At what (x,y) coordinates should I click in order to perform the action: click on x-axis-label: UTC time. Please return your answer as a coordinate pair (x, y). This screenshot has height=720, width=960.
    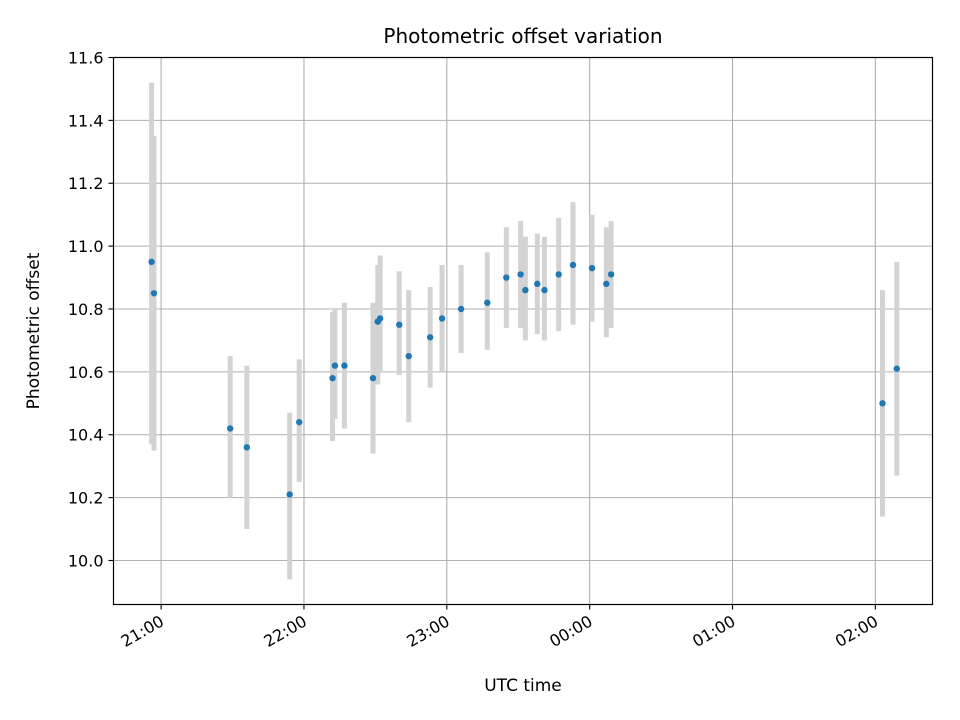
    Looking at the image, I should click on (523, 686).